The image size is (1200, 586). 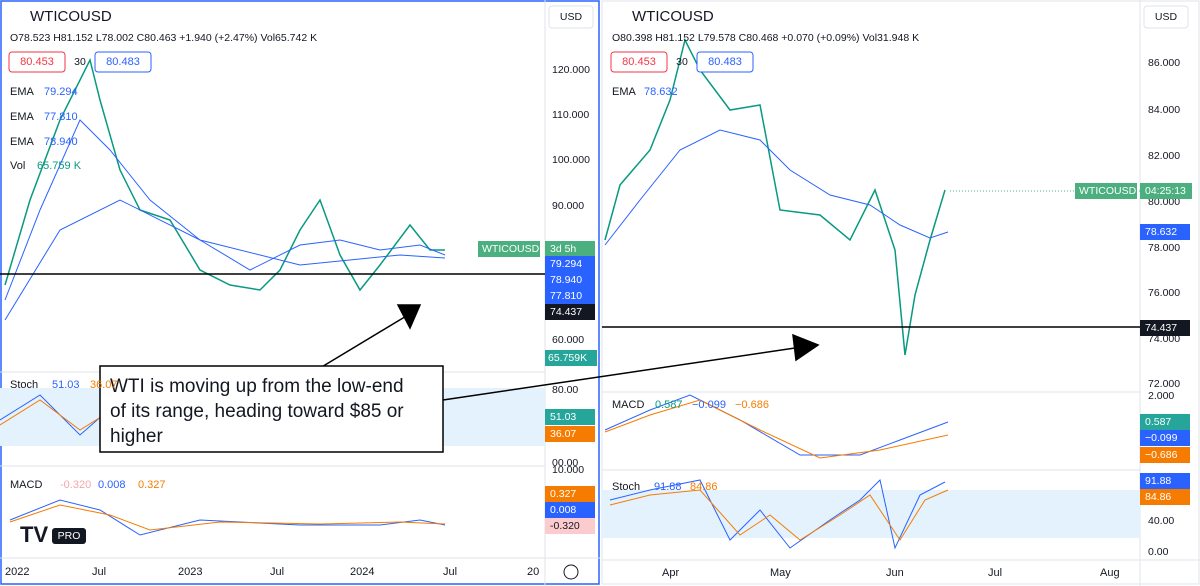 I want to click on stoch-k: 51.03, so click(x=66, y=385).